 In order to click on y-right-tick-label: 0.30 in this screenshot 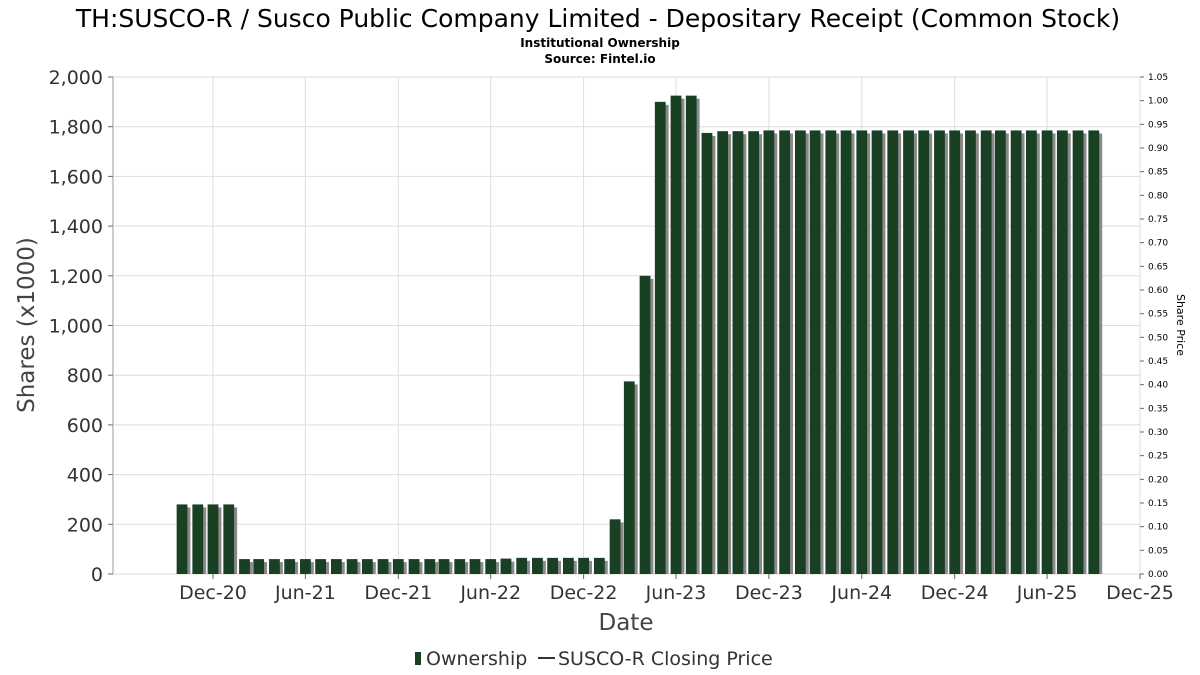, I will do `click(1158, 433)`.